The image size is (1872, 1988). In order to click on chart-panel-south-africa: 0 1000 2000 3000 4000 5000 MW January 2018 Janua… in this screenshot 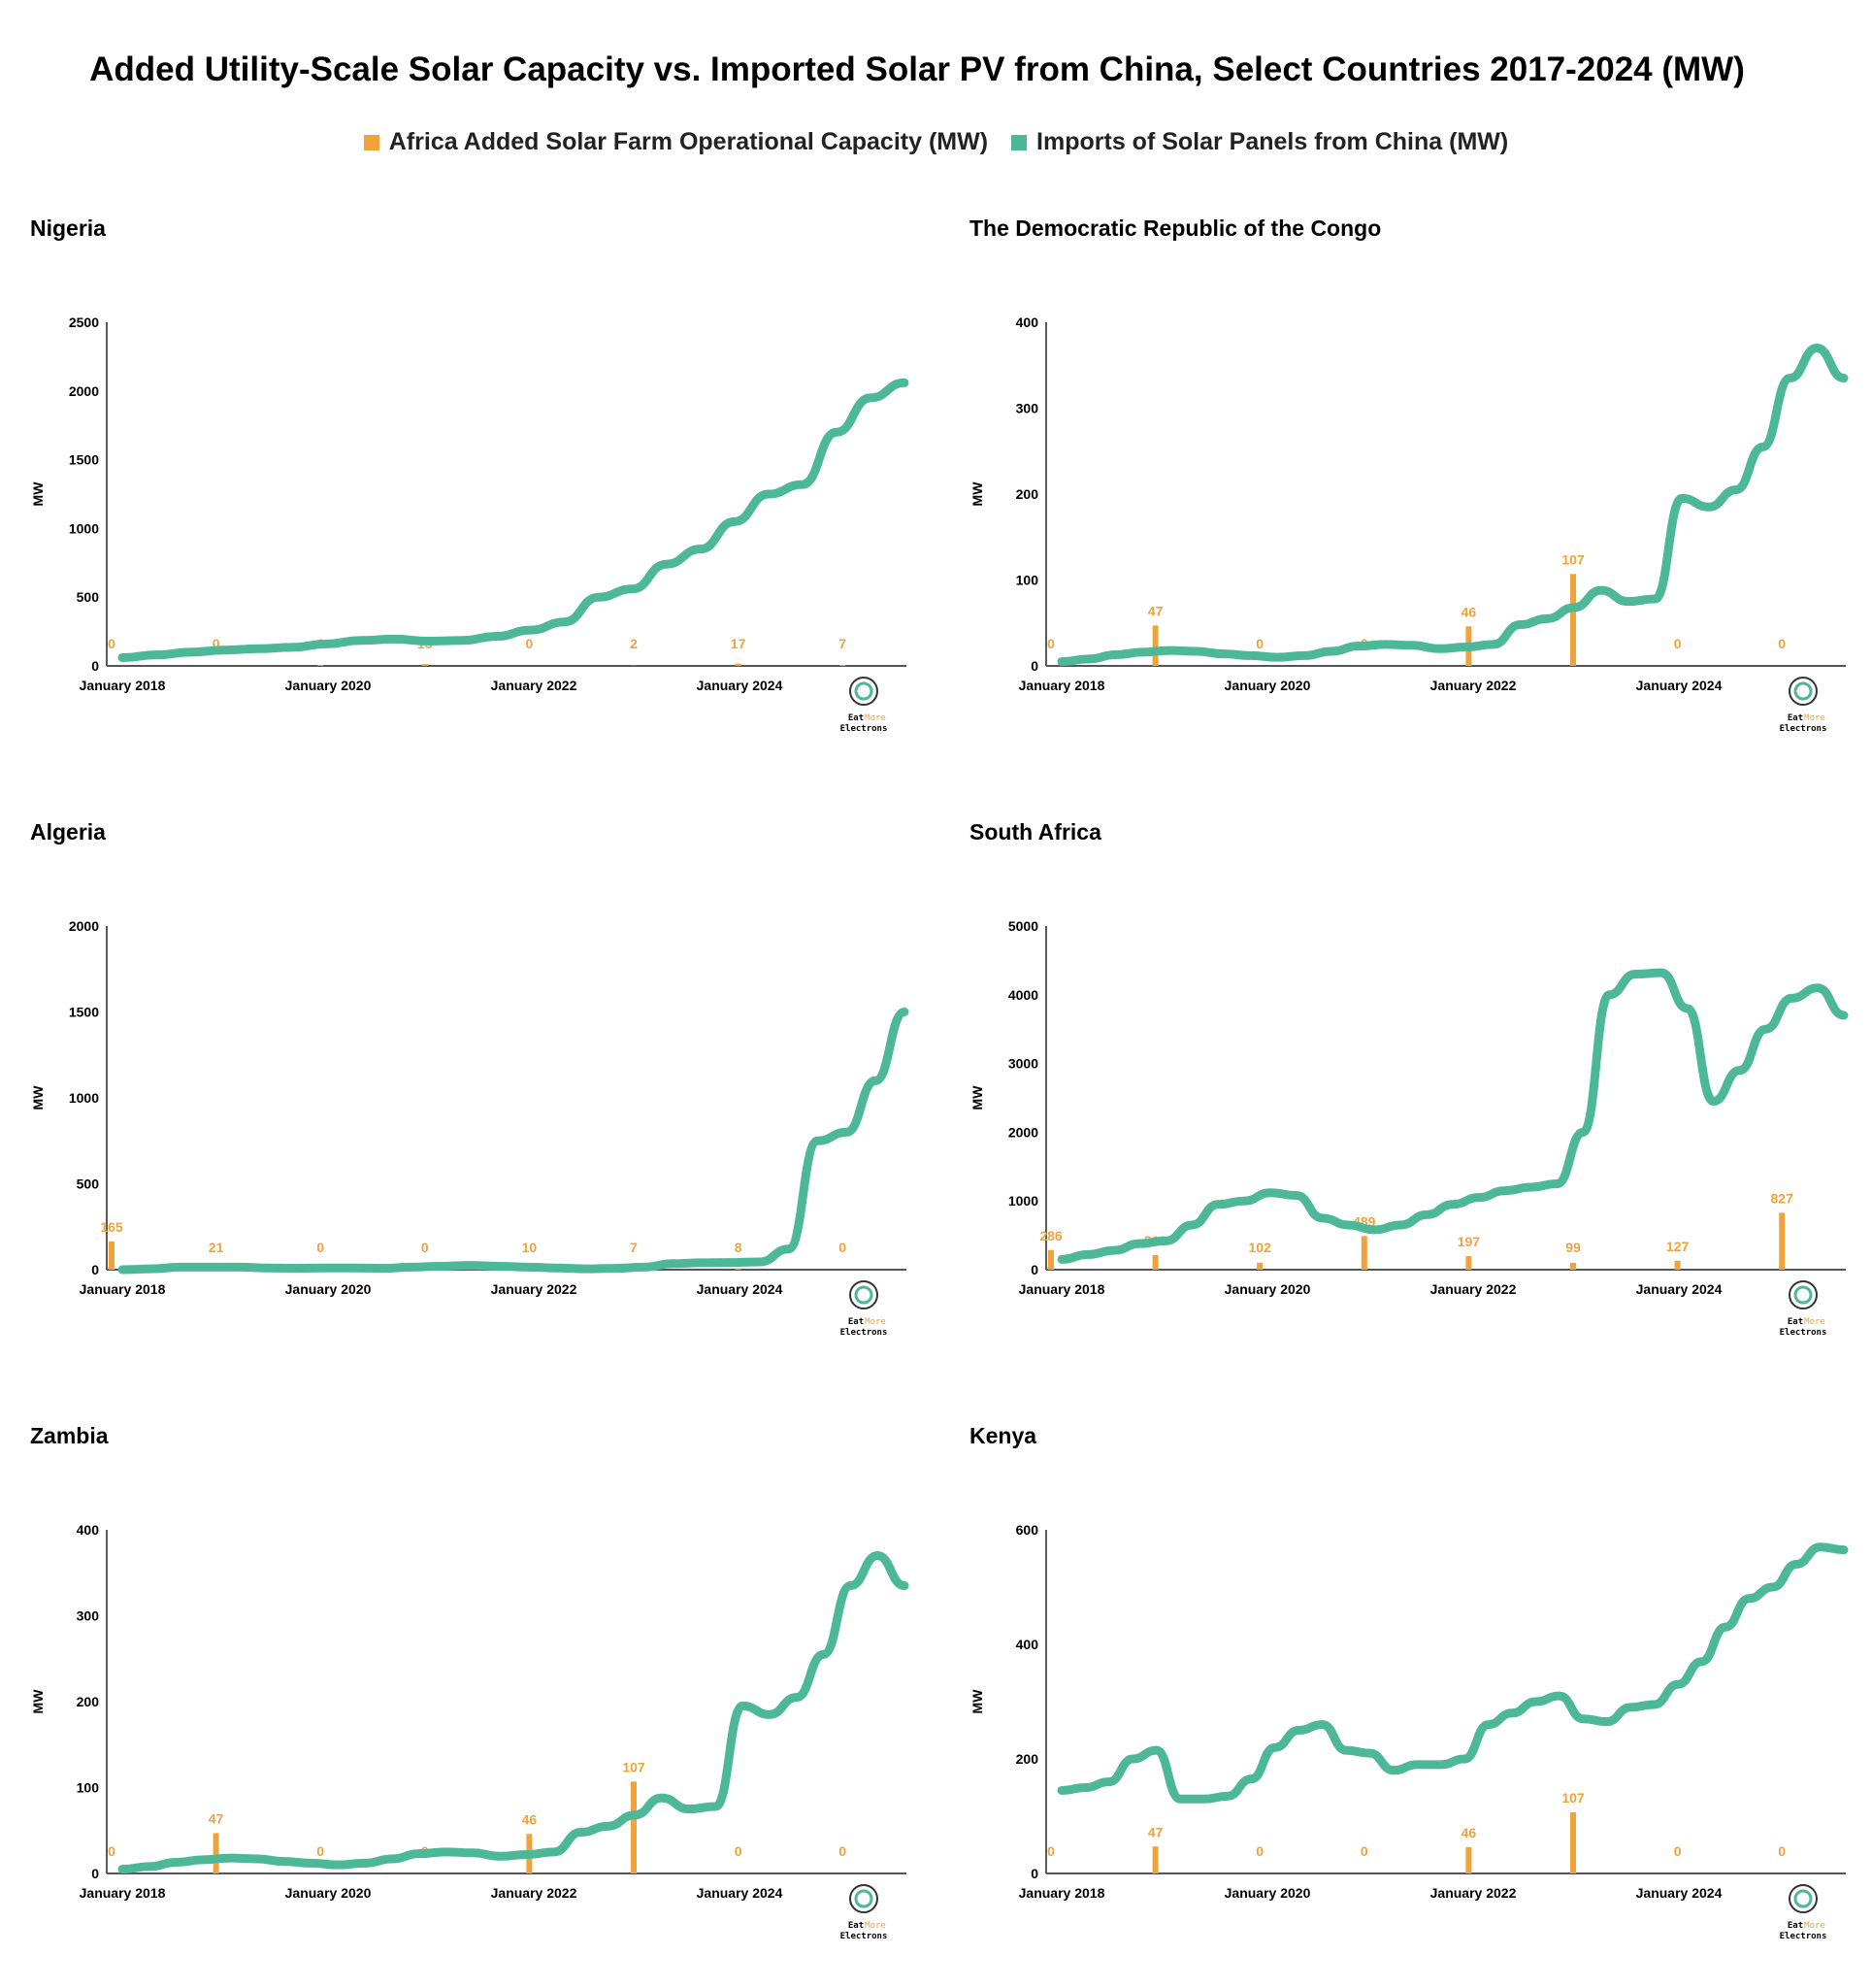, I will do `click(1405, 1110)`.